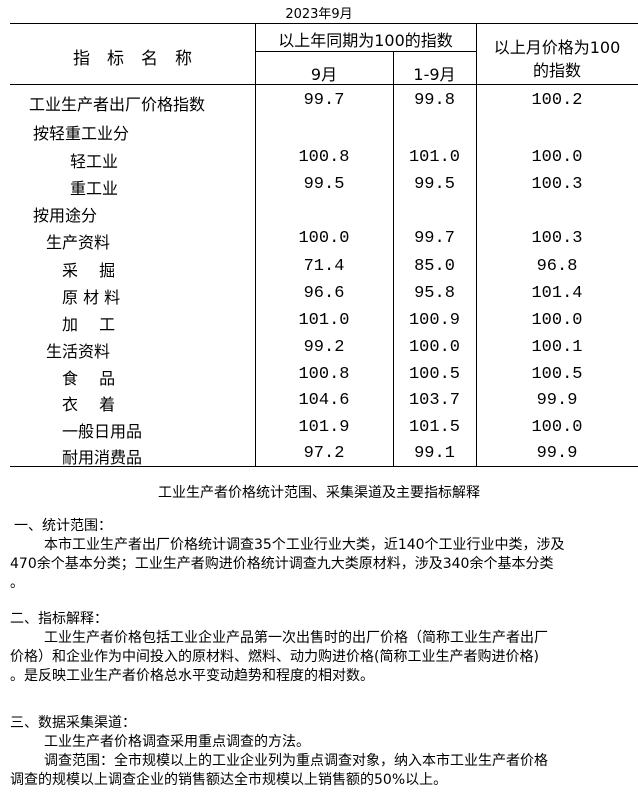 Image resolution: width=638 pixels, height=802 pixels. What do you see at coordinates (63, 526) in the screenshot?
I see `section-1-heading: 一、统计范围：` at bounding box center [63, 526].